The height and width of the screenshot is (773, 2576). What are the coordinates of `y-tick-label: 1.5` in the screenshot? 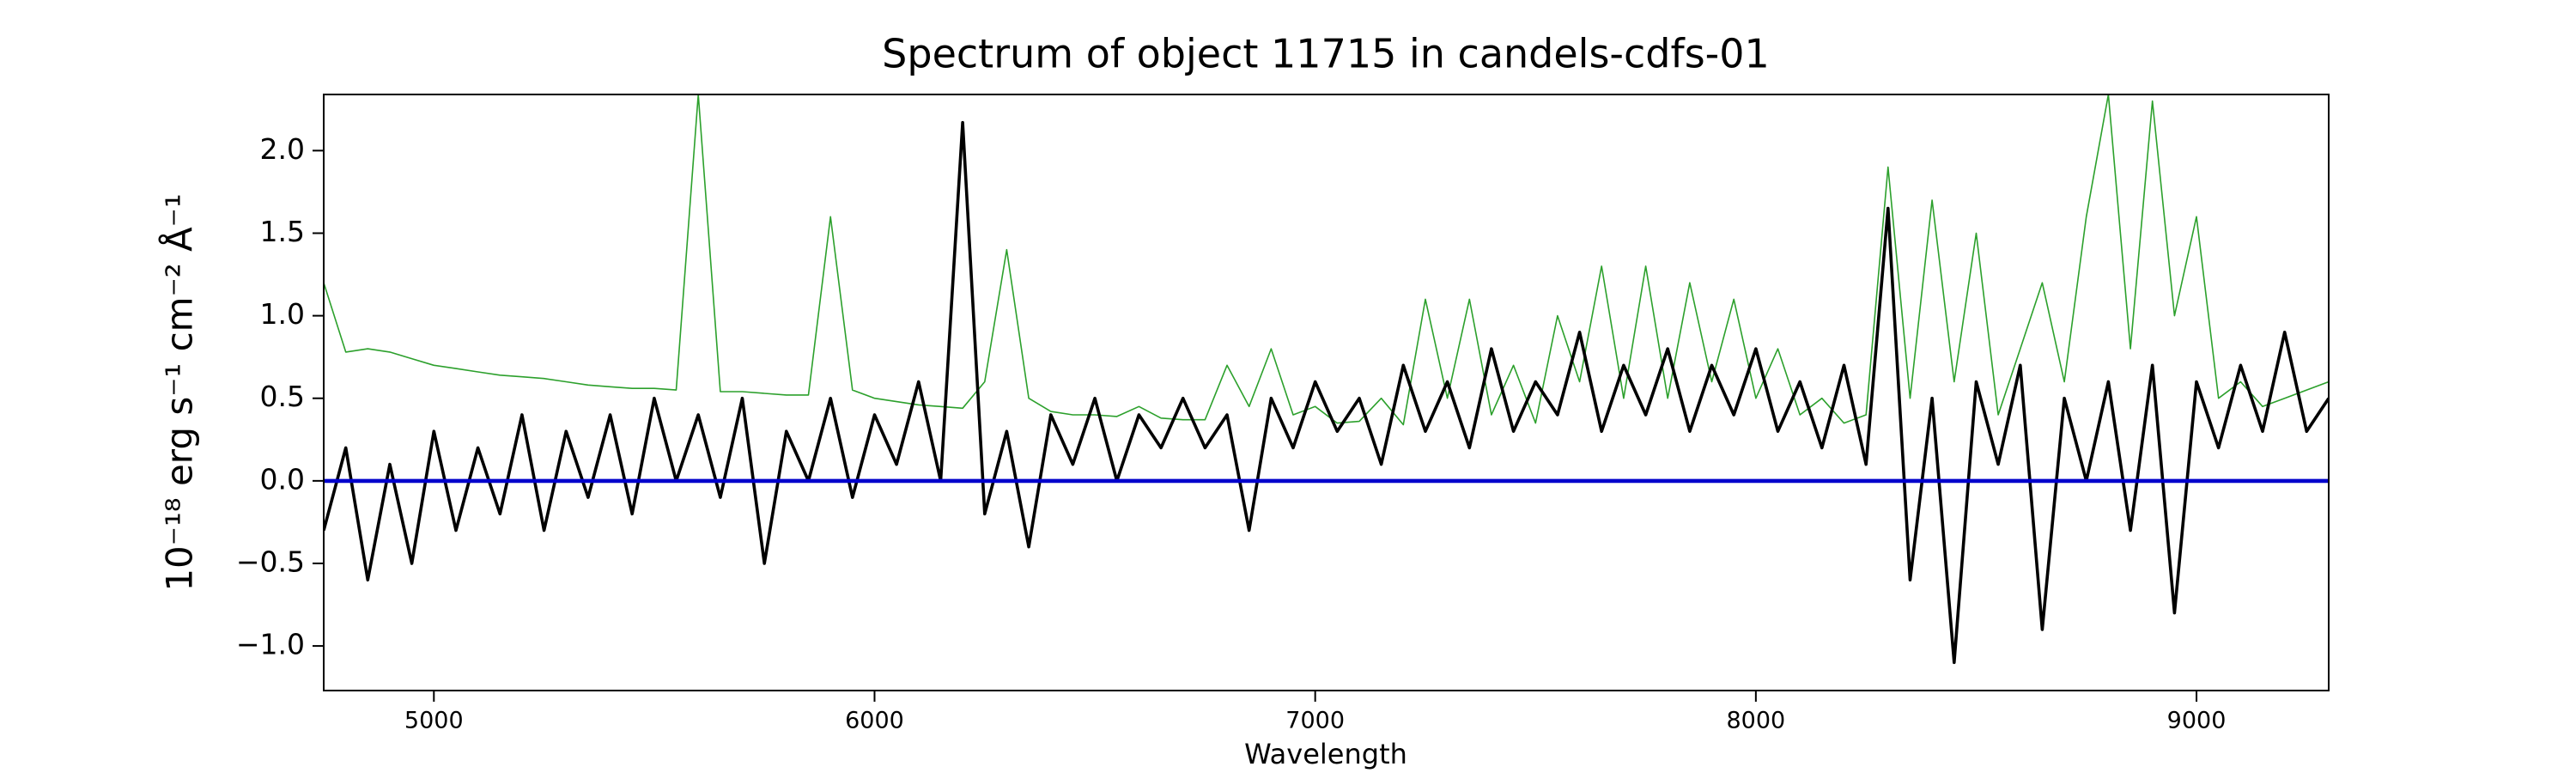 It's located at (282, 231).